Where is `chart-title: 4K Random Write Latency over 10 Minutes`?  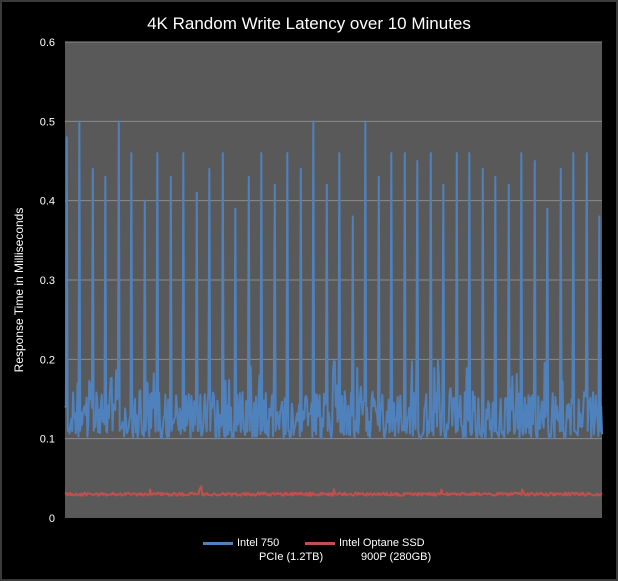
chart-title: 4K Random Write Latency over 10 Minutes is located at coordinates (309, 23).